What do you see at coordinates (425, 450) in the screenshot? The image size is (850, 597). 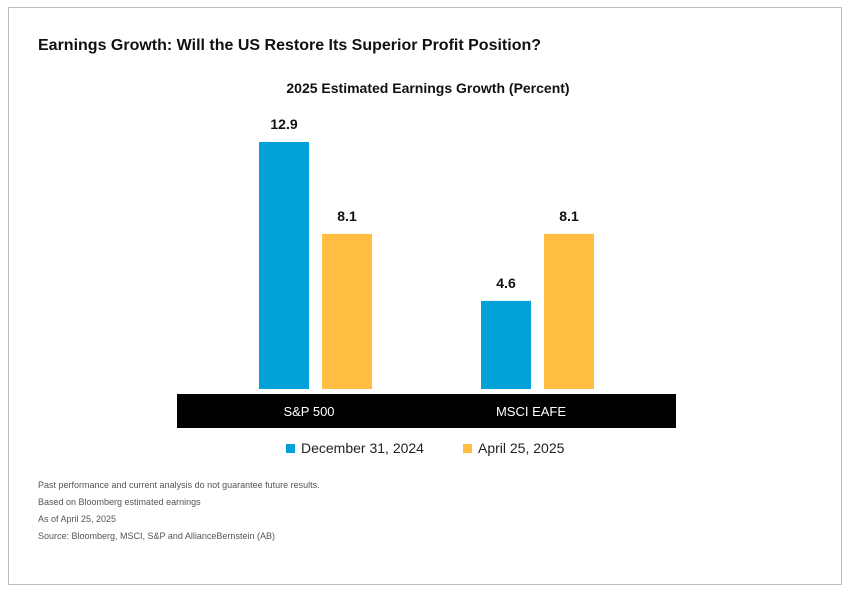 I see `legend: December 31, 2024 April 25, 2025` at bounding box center [425, 450].